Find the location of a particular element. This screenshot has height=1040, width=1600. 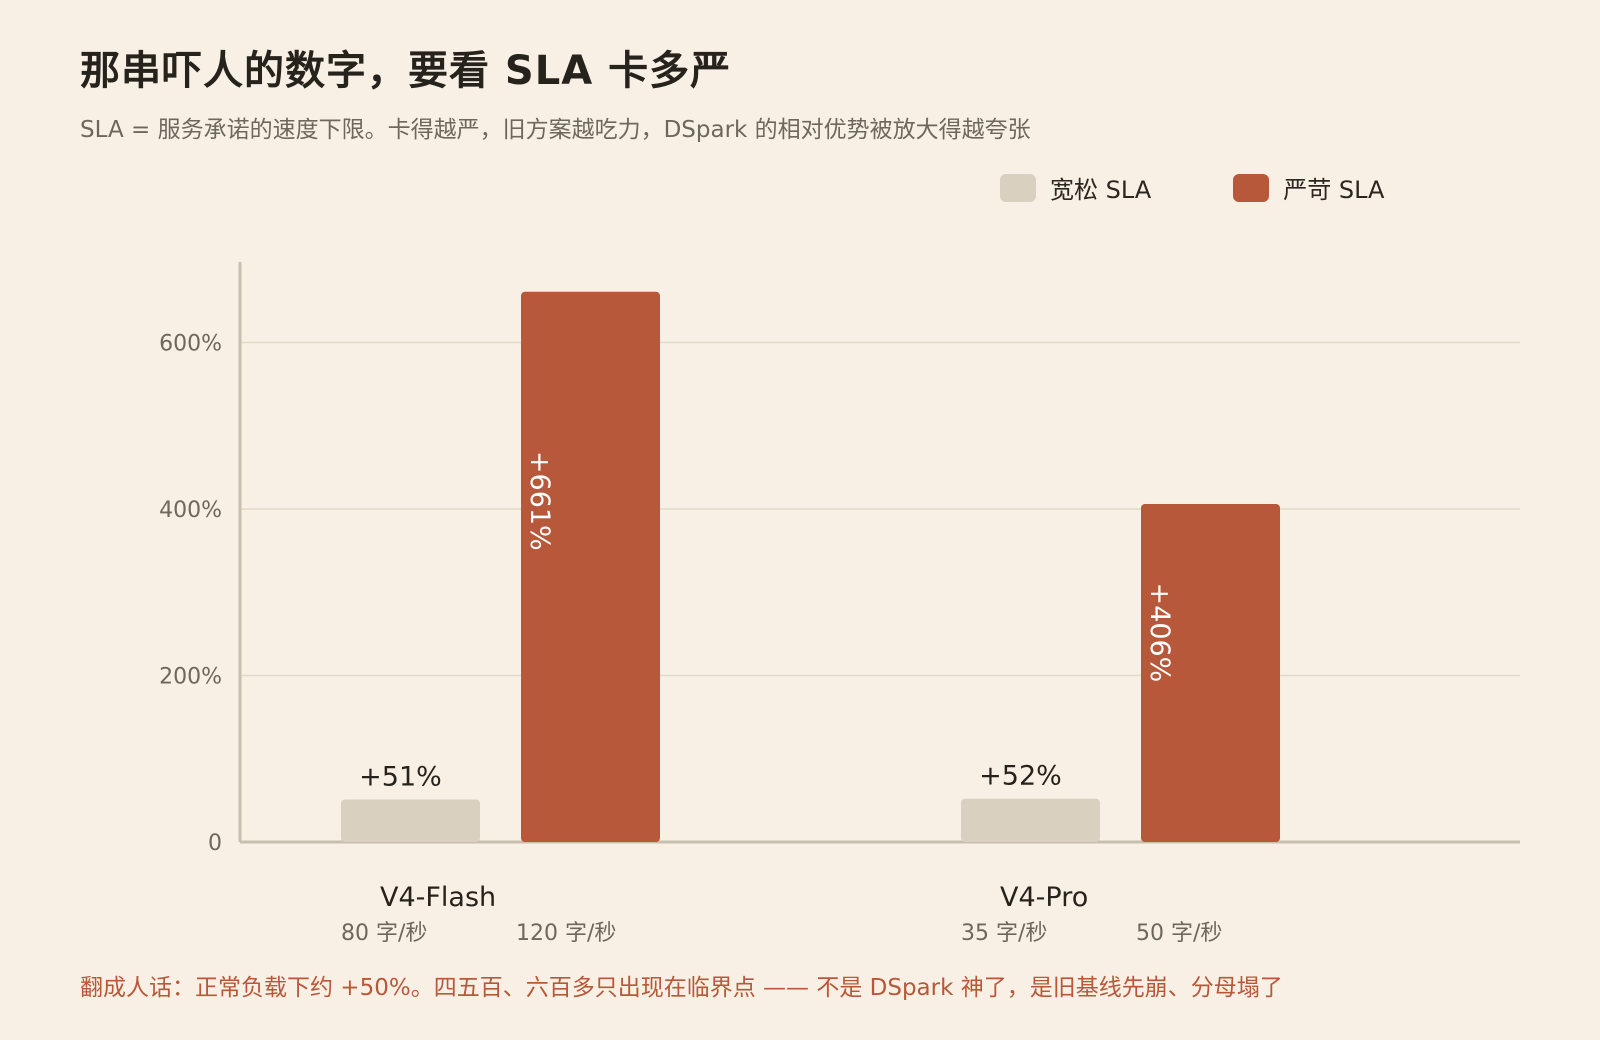

bar-value-label: +52% is located at coordinates (1020, 776).